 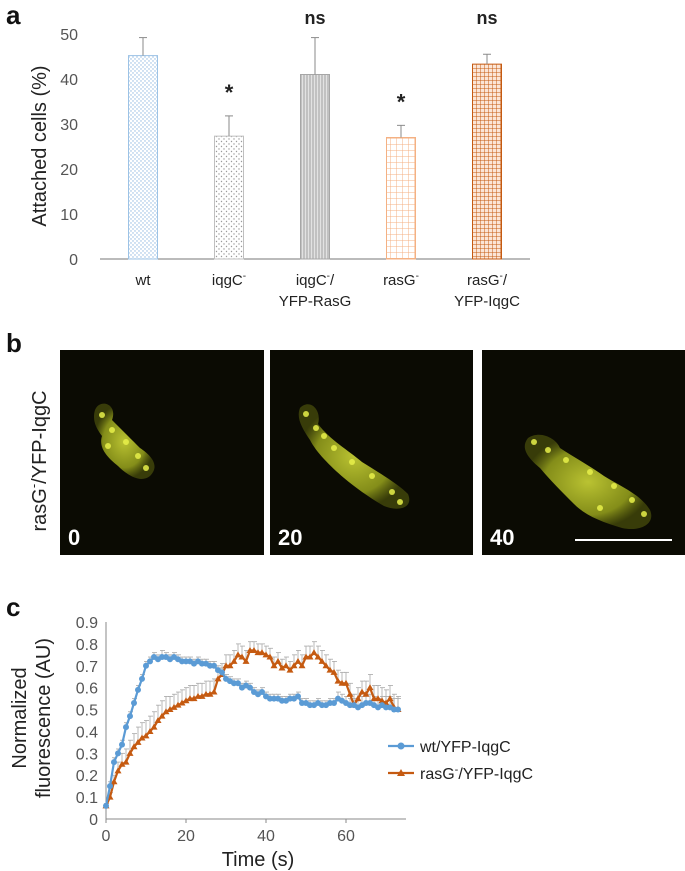 What do you see at coordinates (87, 623) in the screenshot?
I see `line-chart-y-tick-label: 0.9` at bounding box center [87, 623].